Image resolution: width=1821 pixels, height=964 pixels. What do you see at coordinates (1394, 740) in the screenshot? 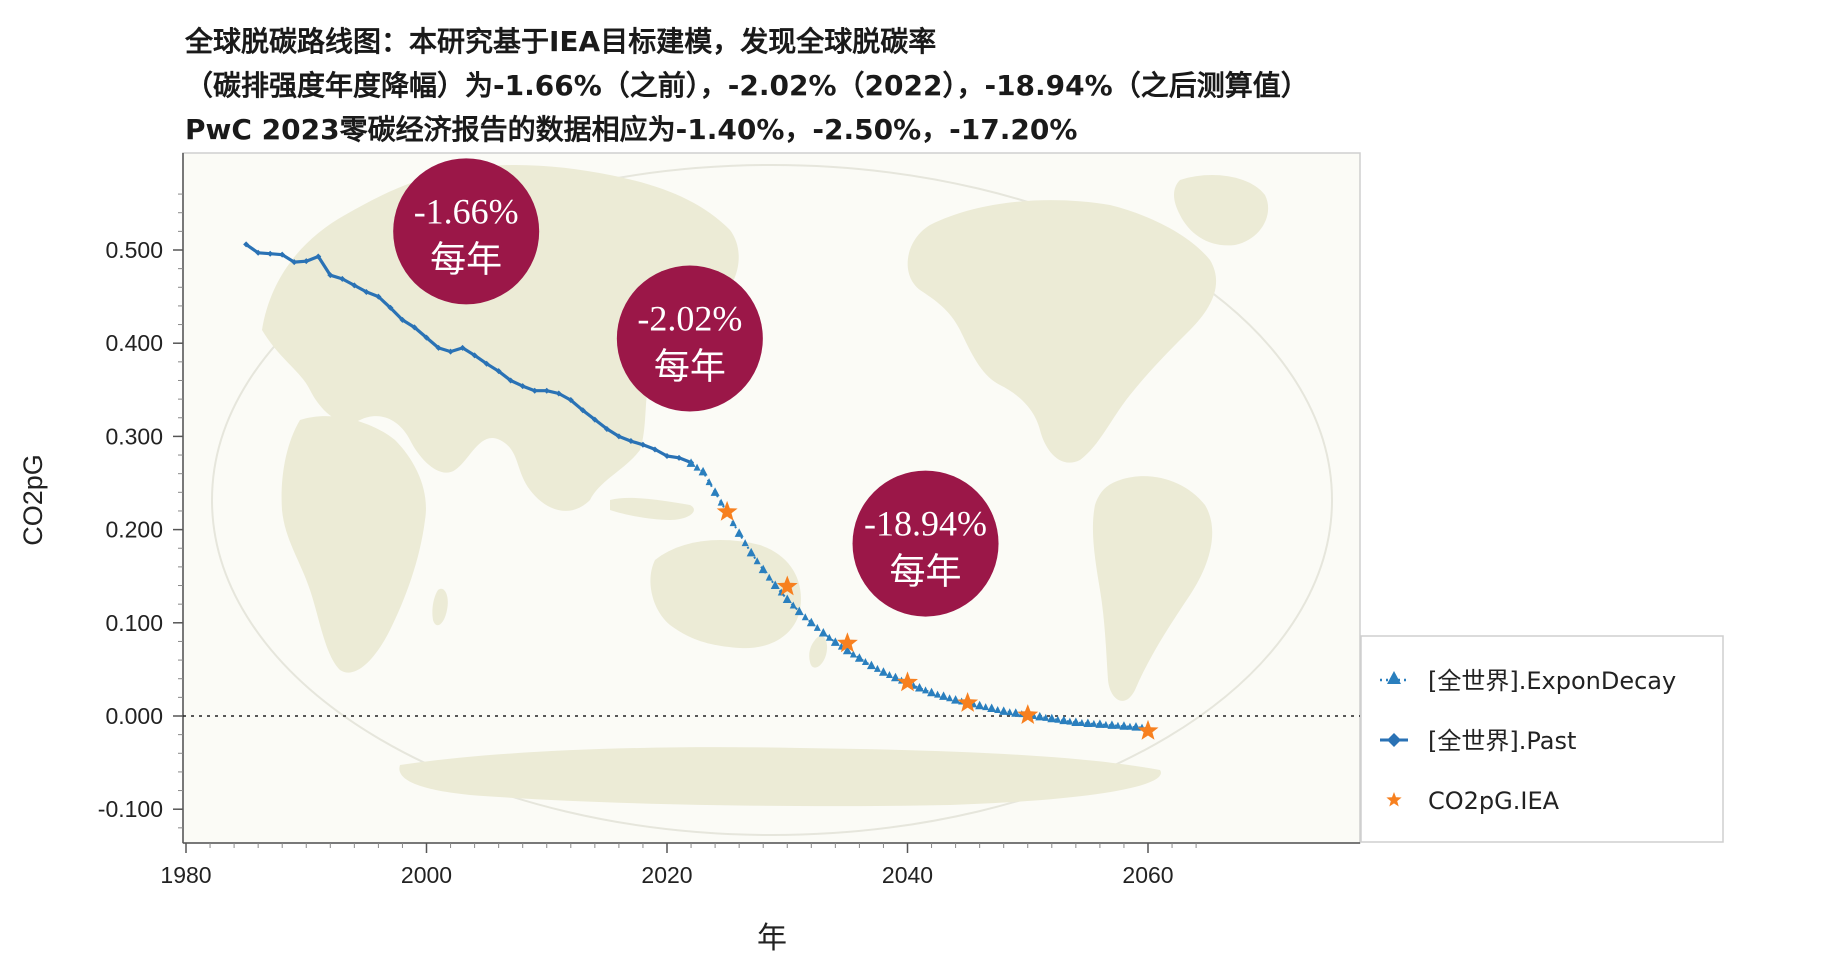
I see `legend-diamond-icon` at bounding box center [1394, 740].